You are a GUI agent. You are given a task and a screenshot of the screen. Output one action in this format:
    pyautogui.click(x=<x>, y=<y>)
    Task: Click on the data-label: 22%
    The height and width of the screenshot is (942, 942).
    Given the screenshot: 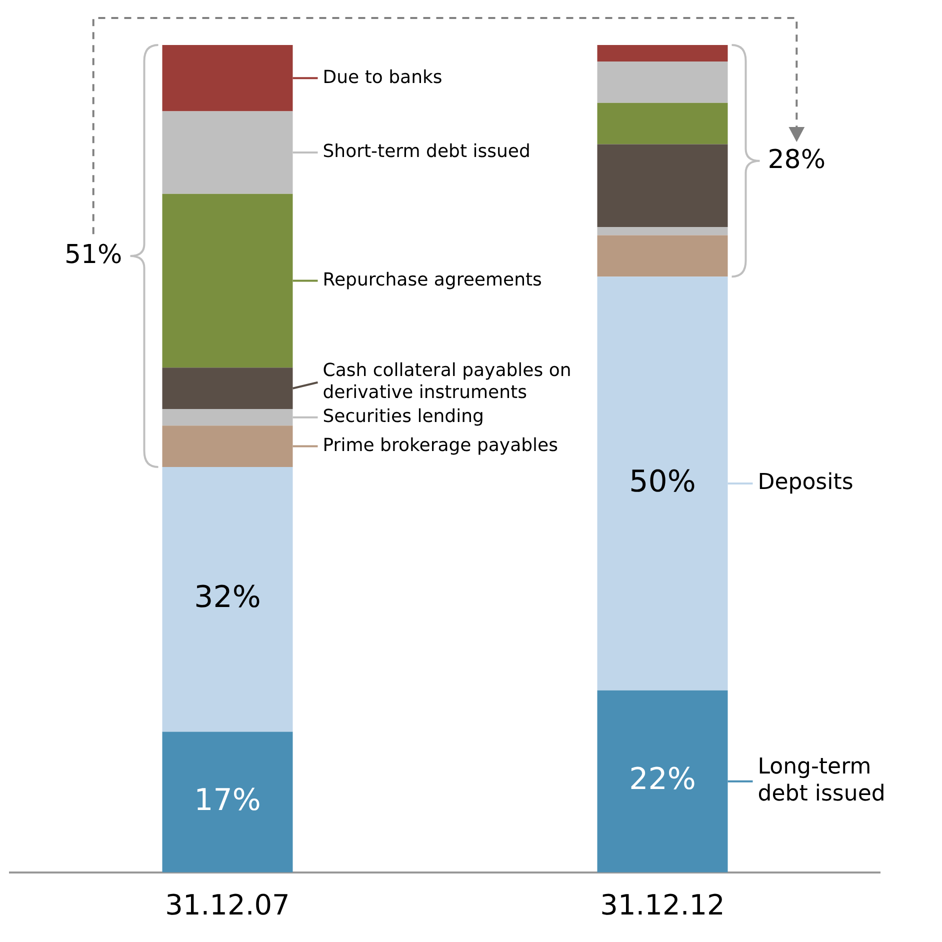 What is the action you would take?
    pyautogui.click(x=662, y=780)
    